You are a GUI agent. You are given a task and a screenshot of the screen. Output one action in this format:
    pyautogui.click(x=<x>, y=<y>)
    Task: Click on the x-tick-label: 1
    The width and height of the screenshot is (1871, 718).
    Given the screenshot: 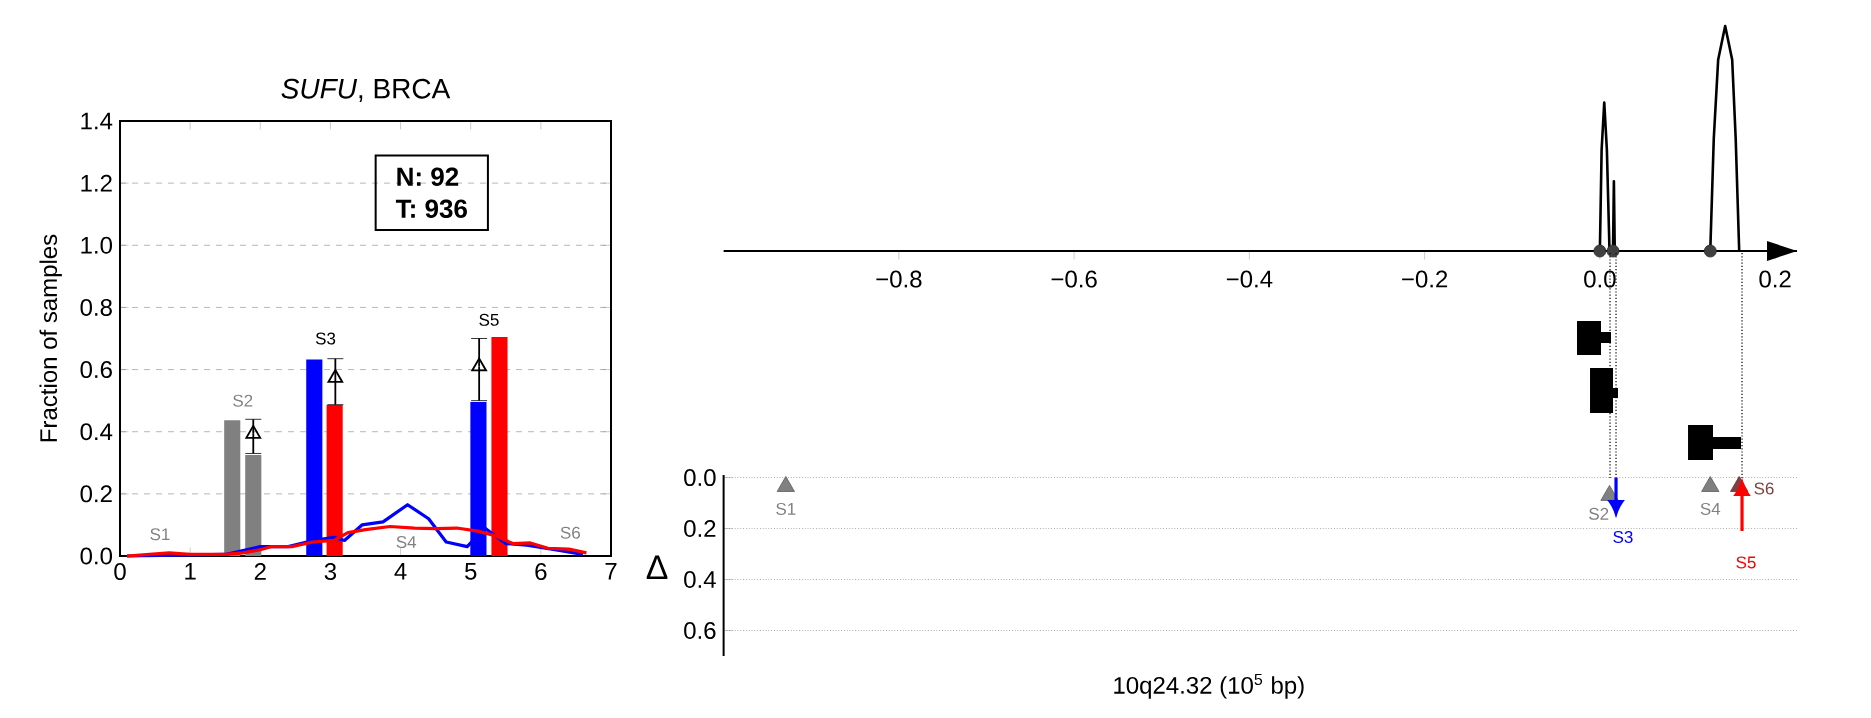 What is the action you would take?
    pyautogui.click(x=190, y=571)
    